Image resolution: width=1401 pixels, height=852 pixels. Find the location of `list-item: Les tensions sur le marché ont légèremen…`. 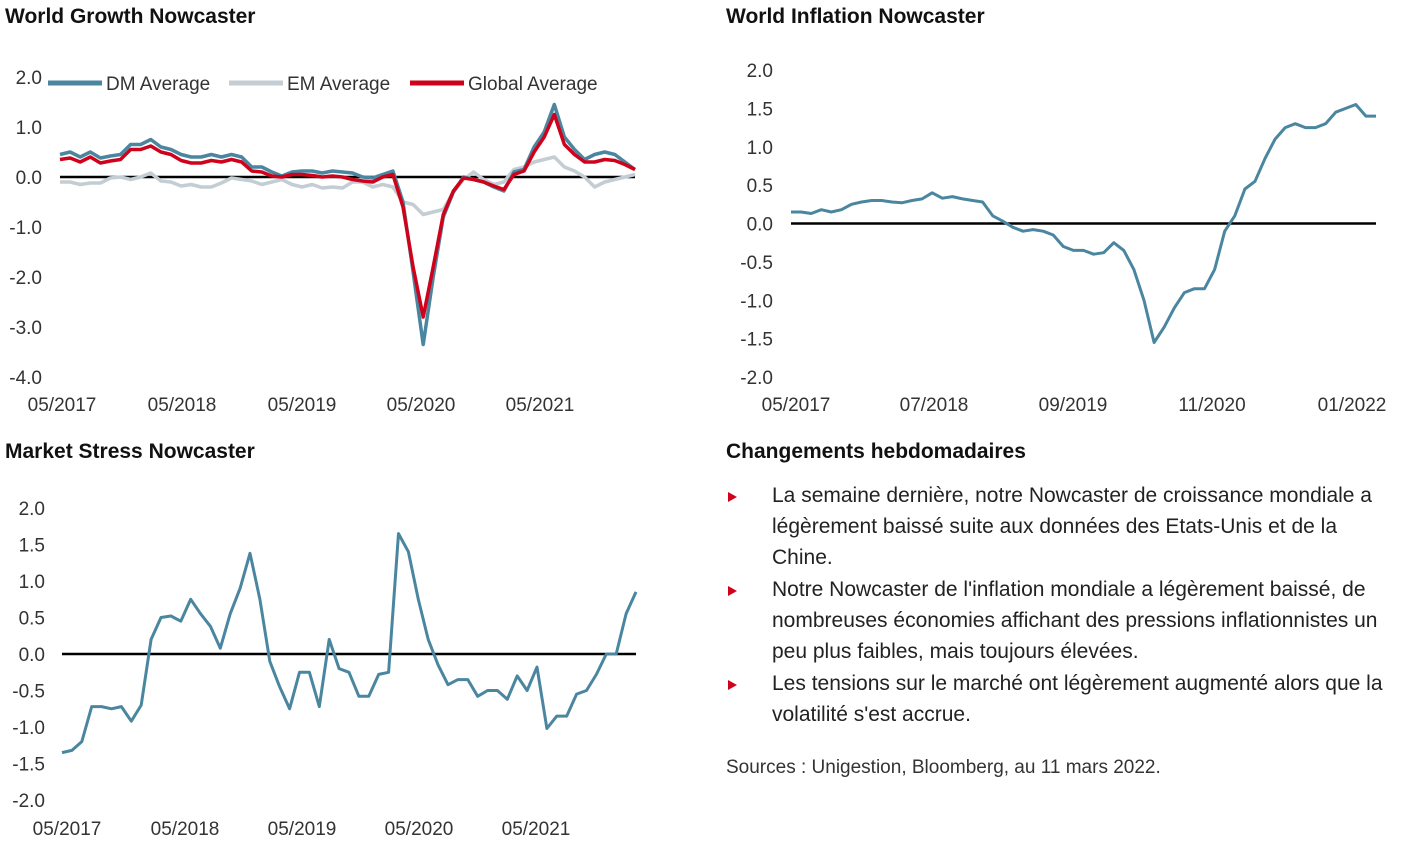

list-item: Les tensions sur le marché ont légèremen… is located at coordinates (1061, 699).